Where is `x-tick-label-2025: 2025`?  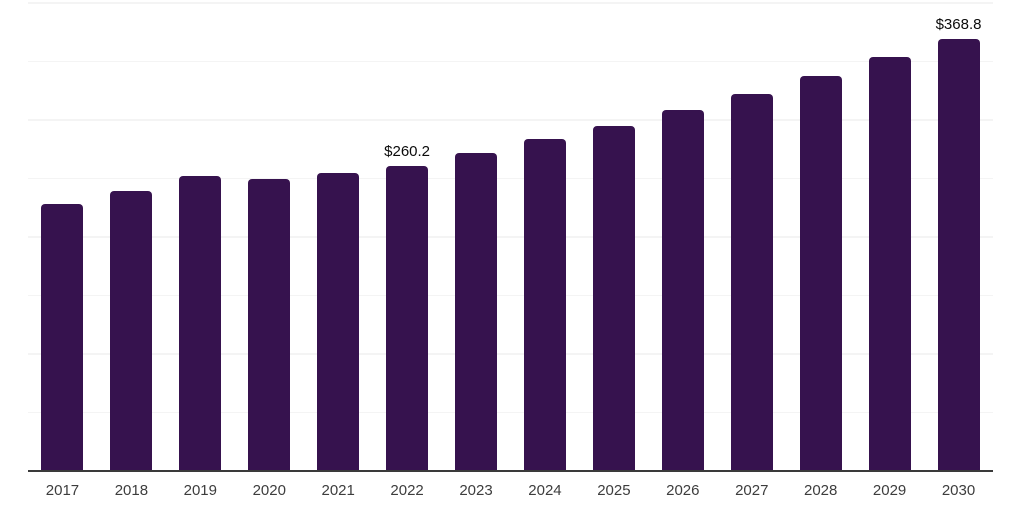 x-tick-label-2025: 2025 is located at coordinates (614, 490).